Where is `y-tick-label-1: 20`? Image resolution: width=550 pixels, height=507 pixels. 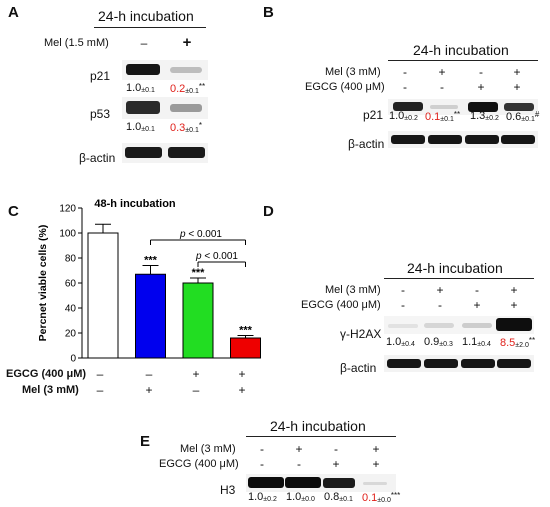 y-tick-label-1: 20 is located at coordinates (71, 334).